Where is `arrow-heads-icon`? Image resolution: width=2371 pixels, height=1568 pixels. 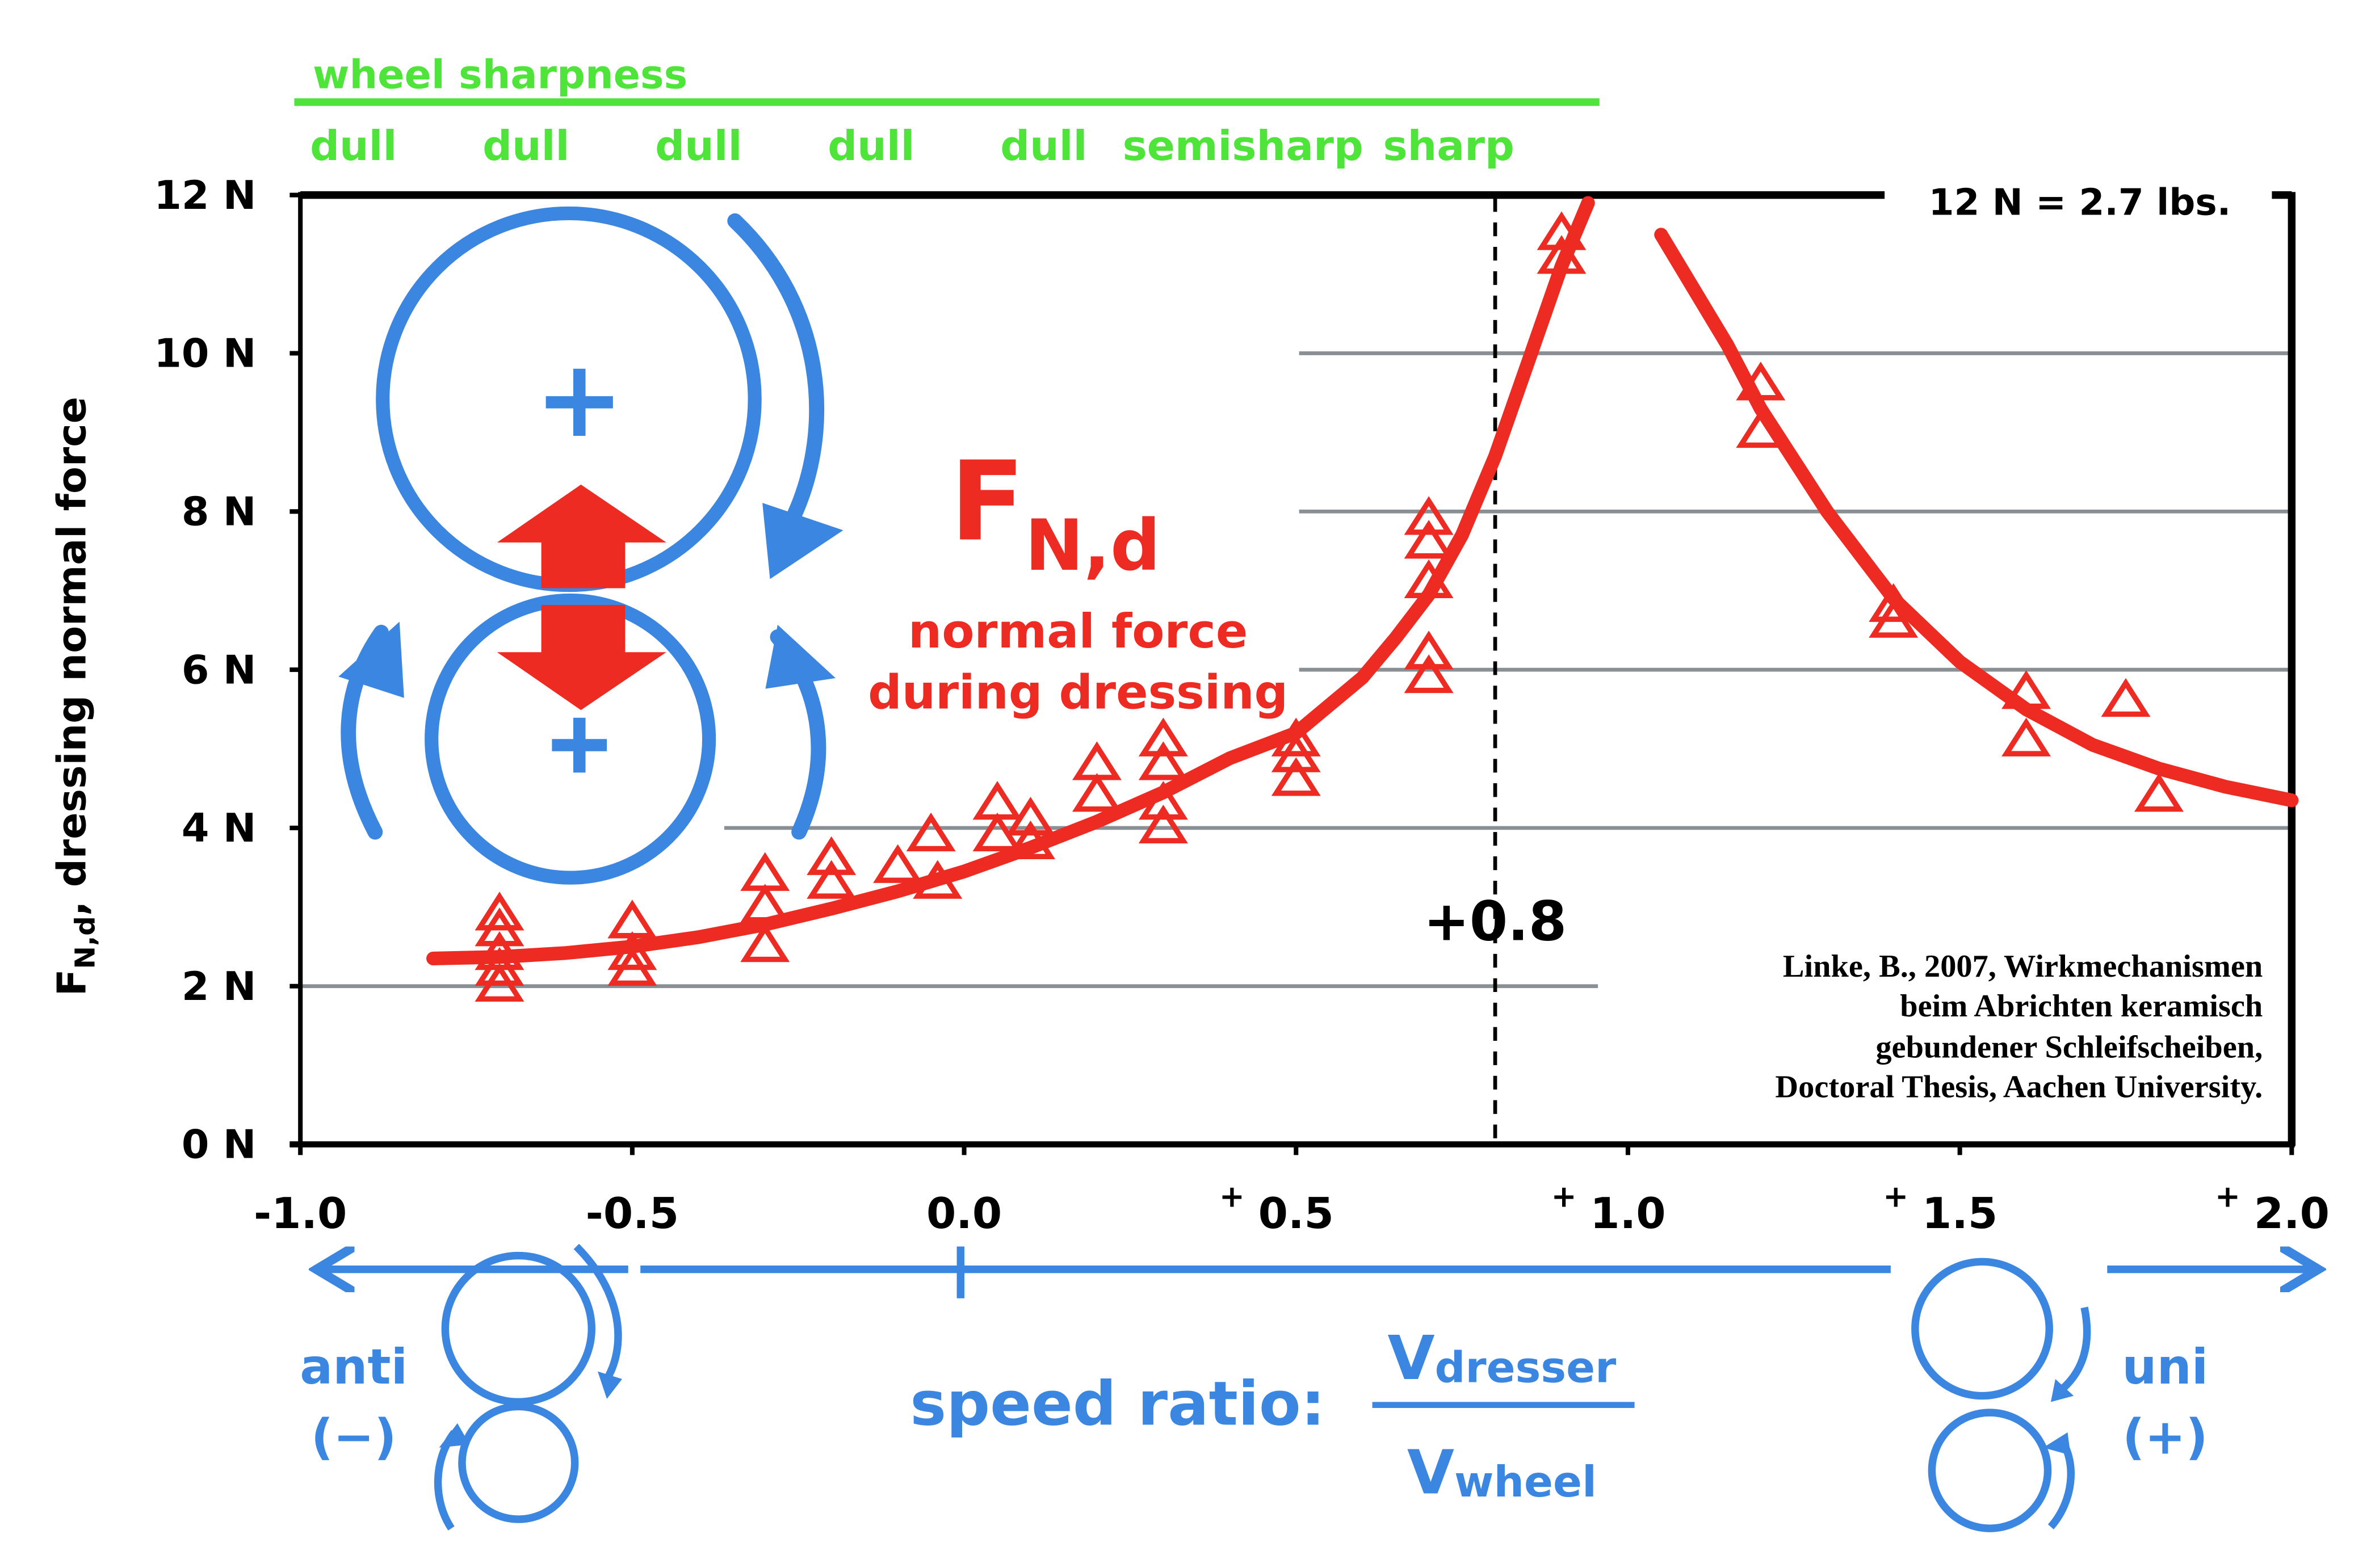 arrow-heads-icon is located at coordinates (591, 600).